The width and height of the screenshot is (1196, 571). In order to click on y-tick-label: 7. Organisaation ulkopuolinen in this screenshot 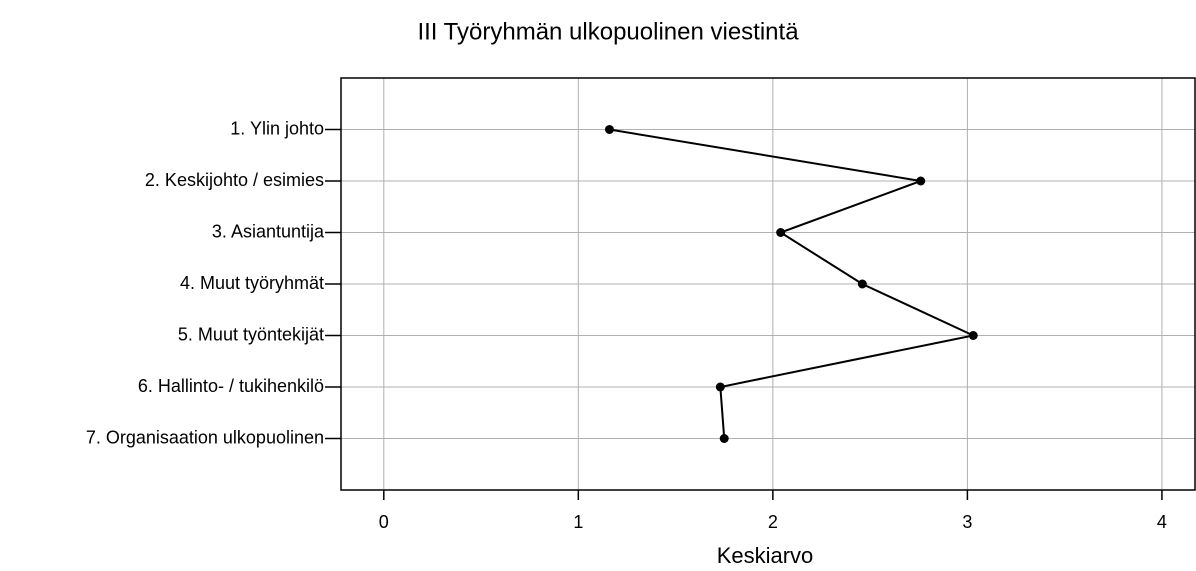, I will do `click(205, 437)`.